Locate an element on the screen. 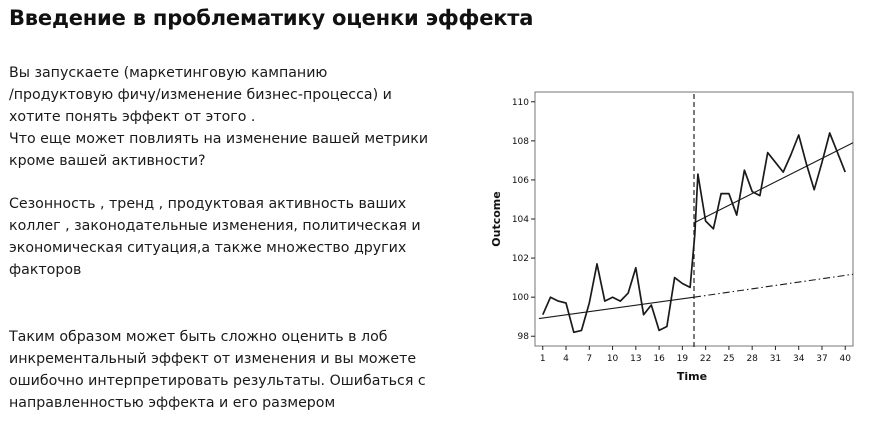 This screenshot has height=423, width=870. x-tick-label: 37 is located at coordinates (821, 359).